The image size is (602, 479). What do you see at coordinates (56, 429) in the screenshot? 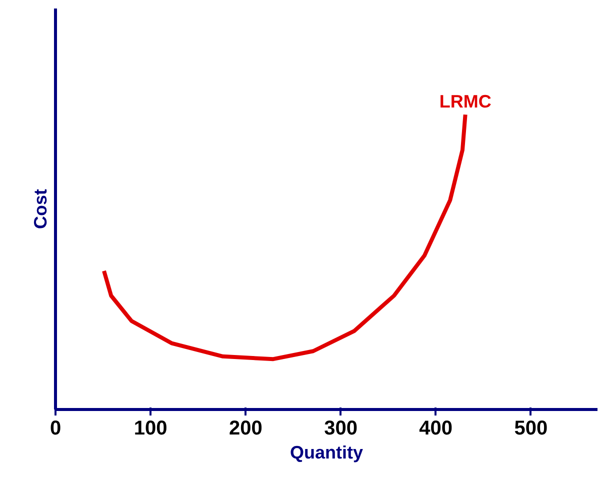
I see `x-tick-label: 0` at bounding box center [56, 429].